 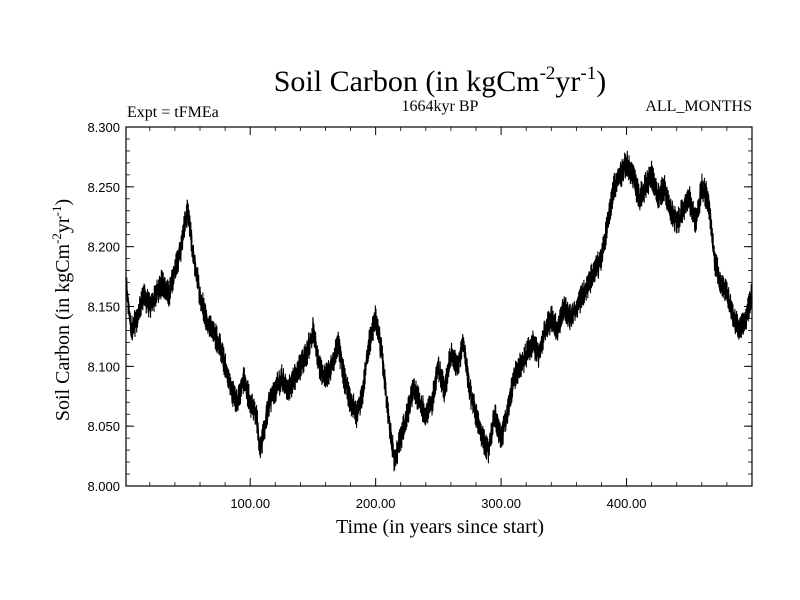 I want to click on y-tick-label: 8.300, so click(x=103, y=127).